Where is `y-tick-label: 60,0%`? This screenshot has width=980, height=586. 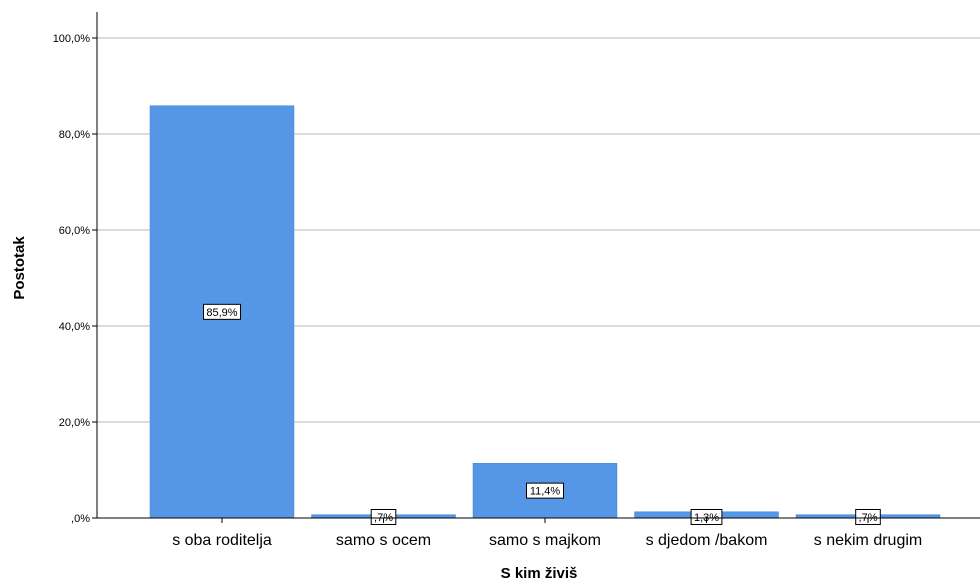 y-tick-label: 60,0% is located at coordinates (74, 231).